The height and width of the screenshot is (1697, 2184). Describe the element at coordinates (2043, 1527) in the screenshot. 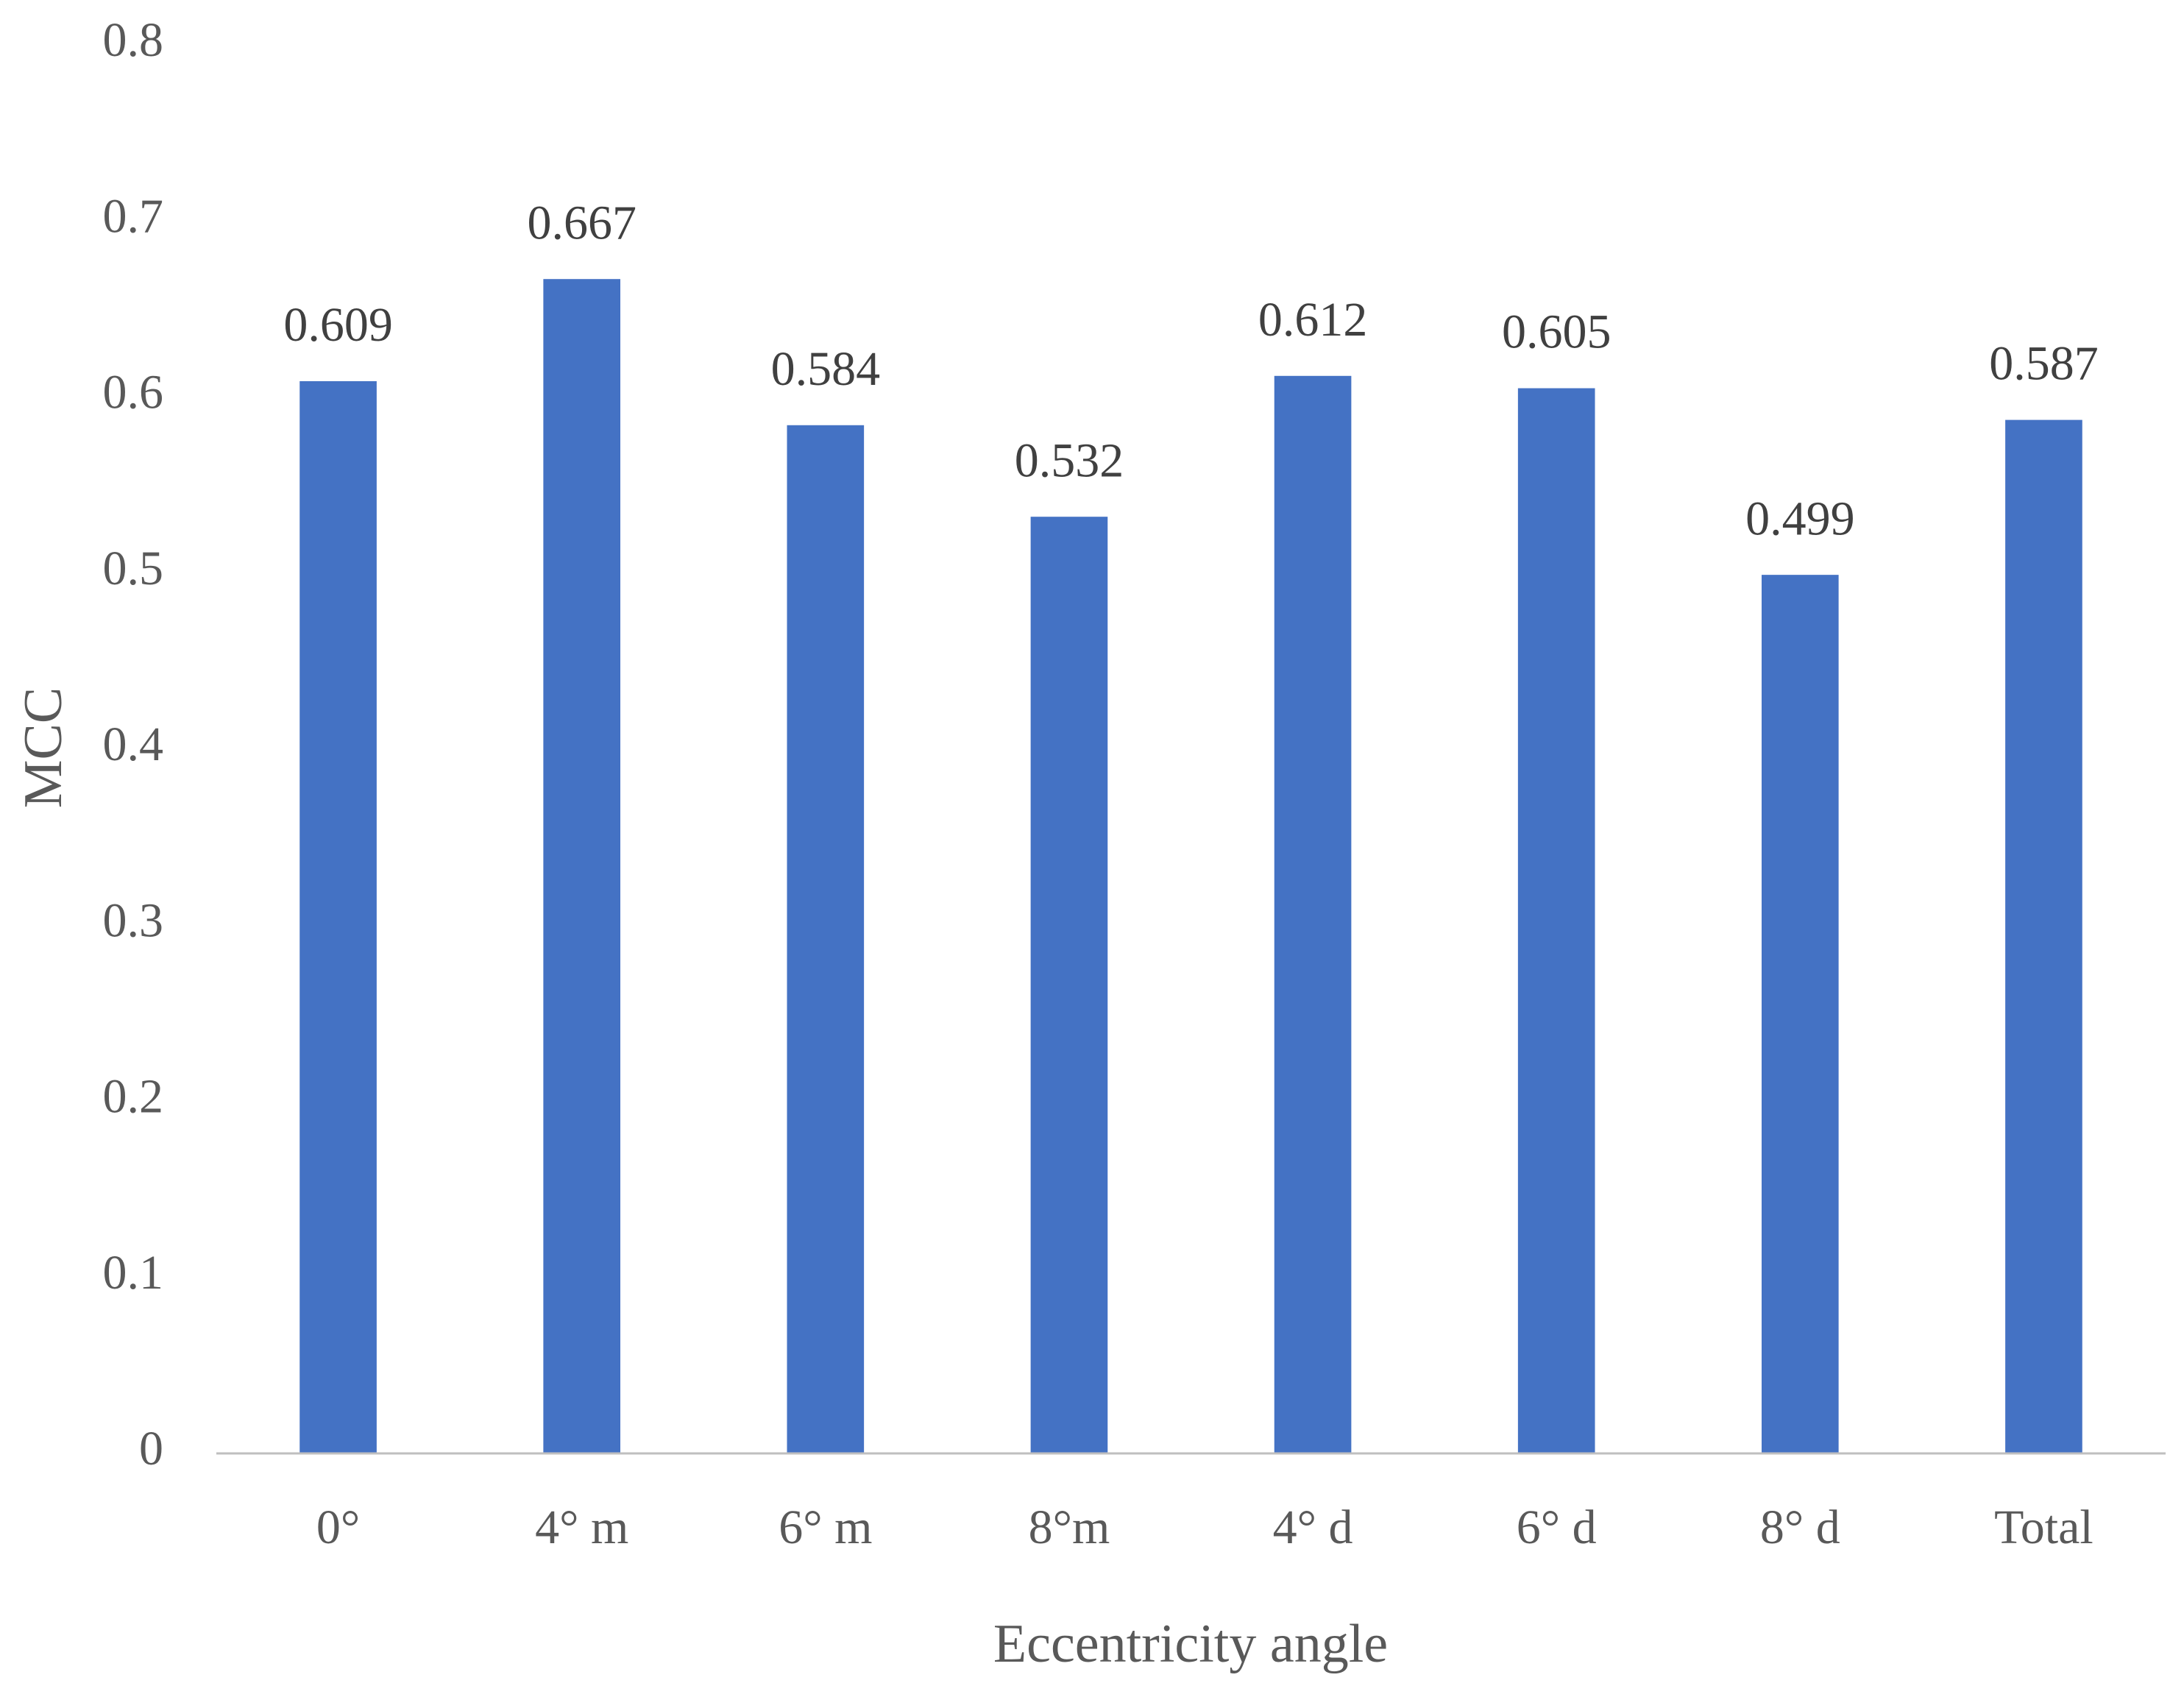

I see `x-tick-label: Total` at that location.